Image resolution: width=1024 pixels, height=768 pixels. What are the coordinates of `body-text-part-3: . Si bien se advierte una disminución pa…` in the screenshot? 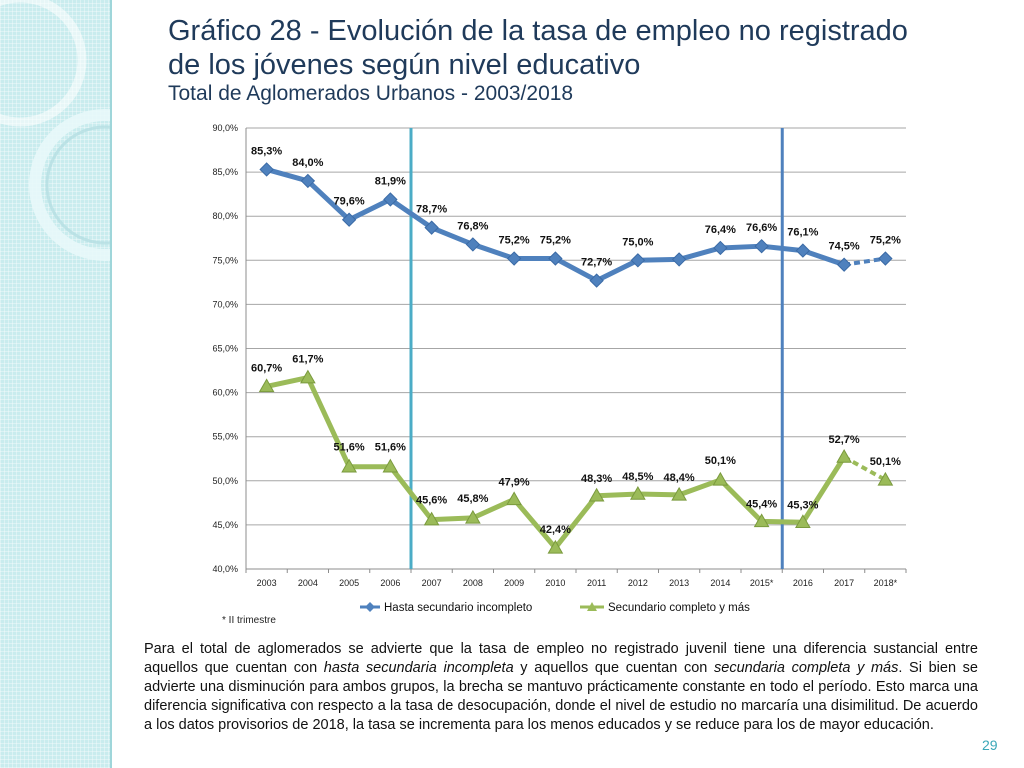 It's located at (561, 696).